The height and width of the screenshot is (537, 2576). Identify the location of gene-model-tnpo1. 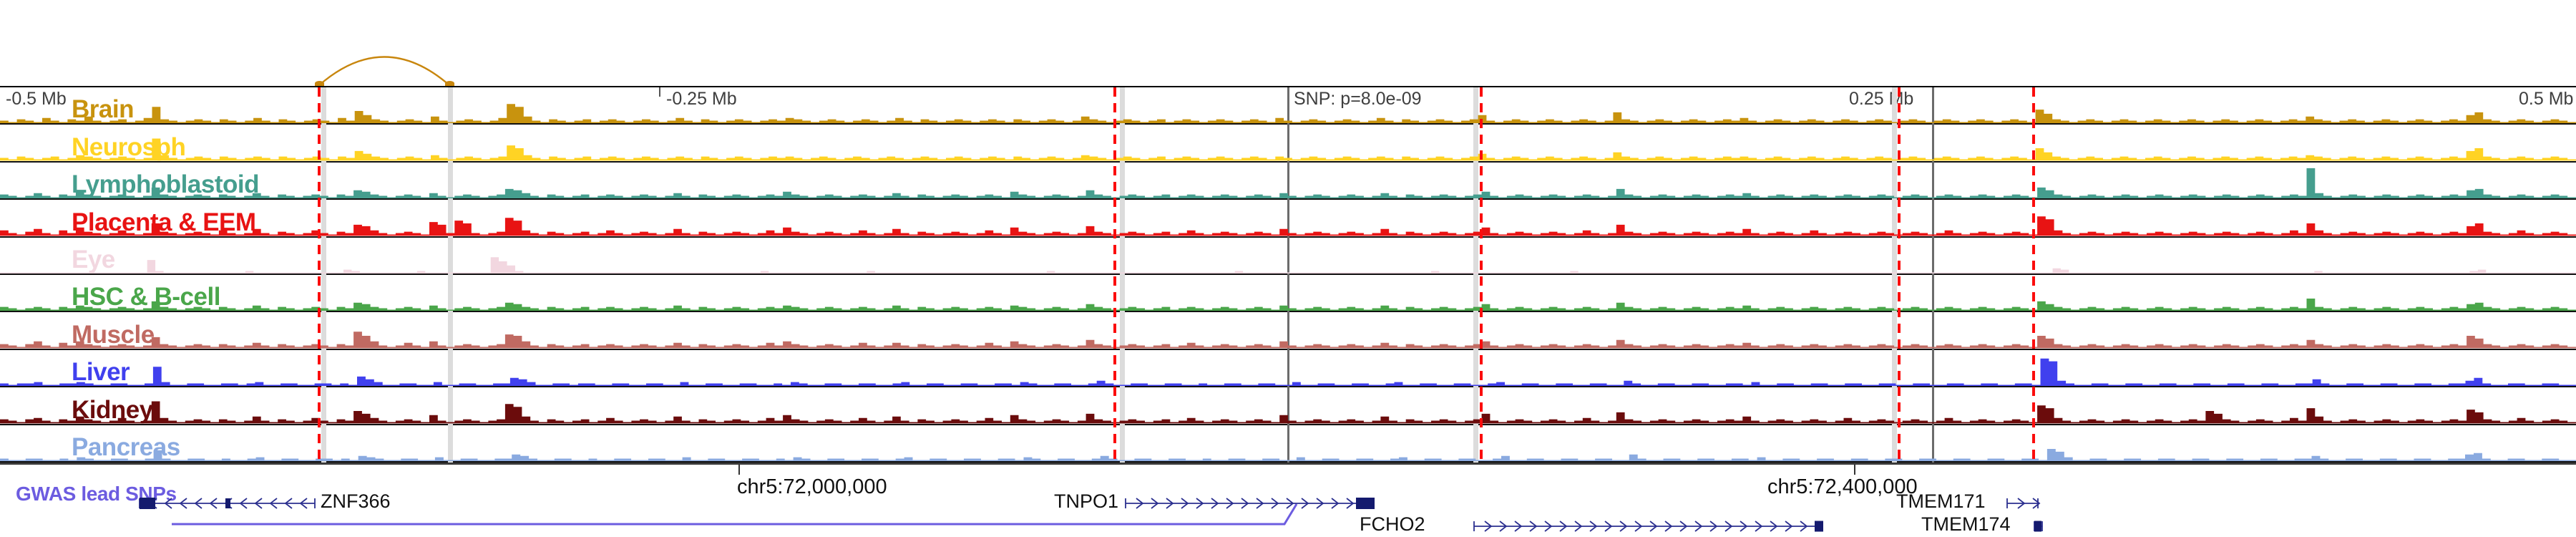
(1288, 503).